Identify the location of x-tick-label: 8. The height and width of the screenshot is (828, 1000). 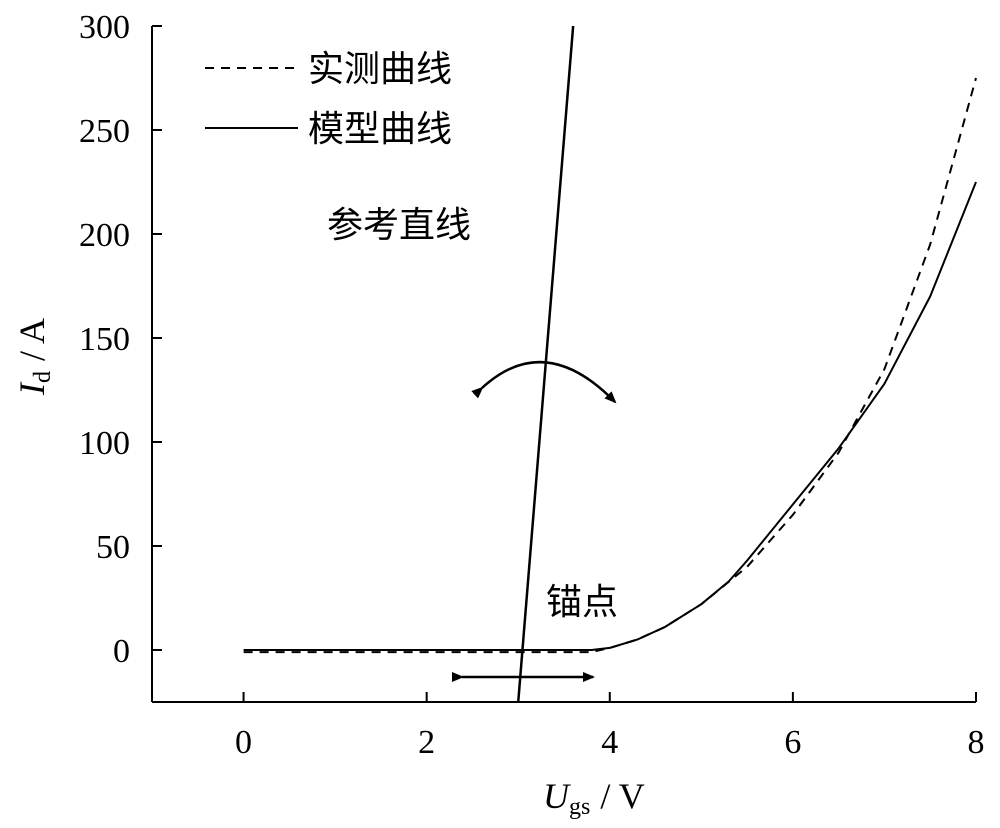
(976, 742).